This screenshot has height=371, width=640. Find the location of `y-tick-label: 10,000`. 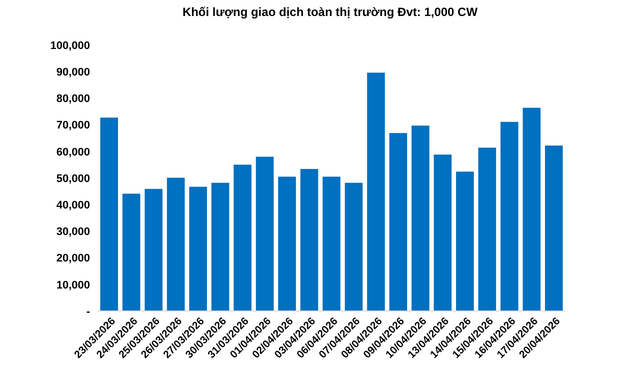

y-tick-label: 10,000 is located at coordinates (73, 285).